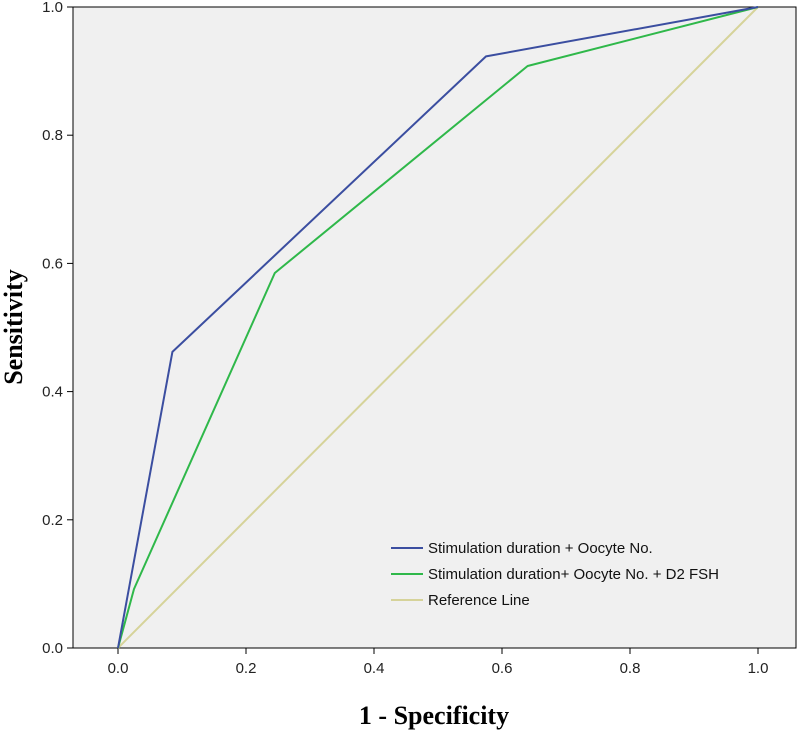 This screenshot has height=735, width=800. I want to click on y-tick-label: 0.8, so click(52, 135).